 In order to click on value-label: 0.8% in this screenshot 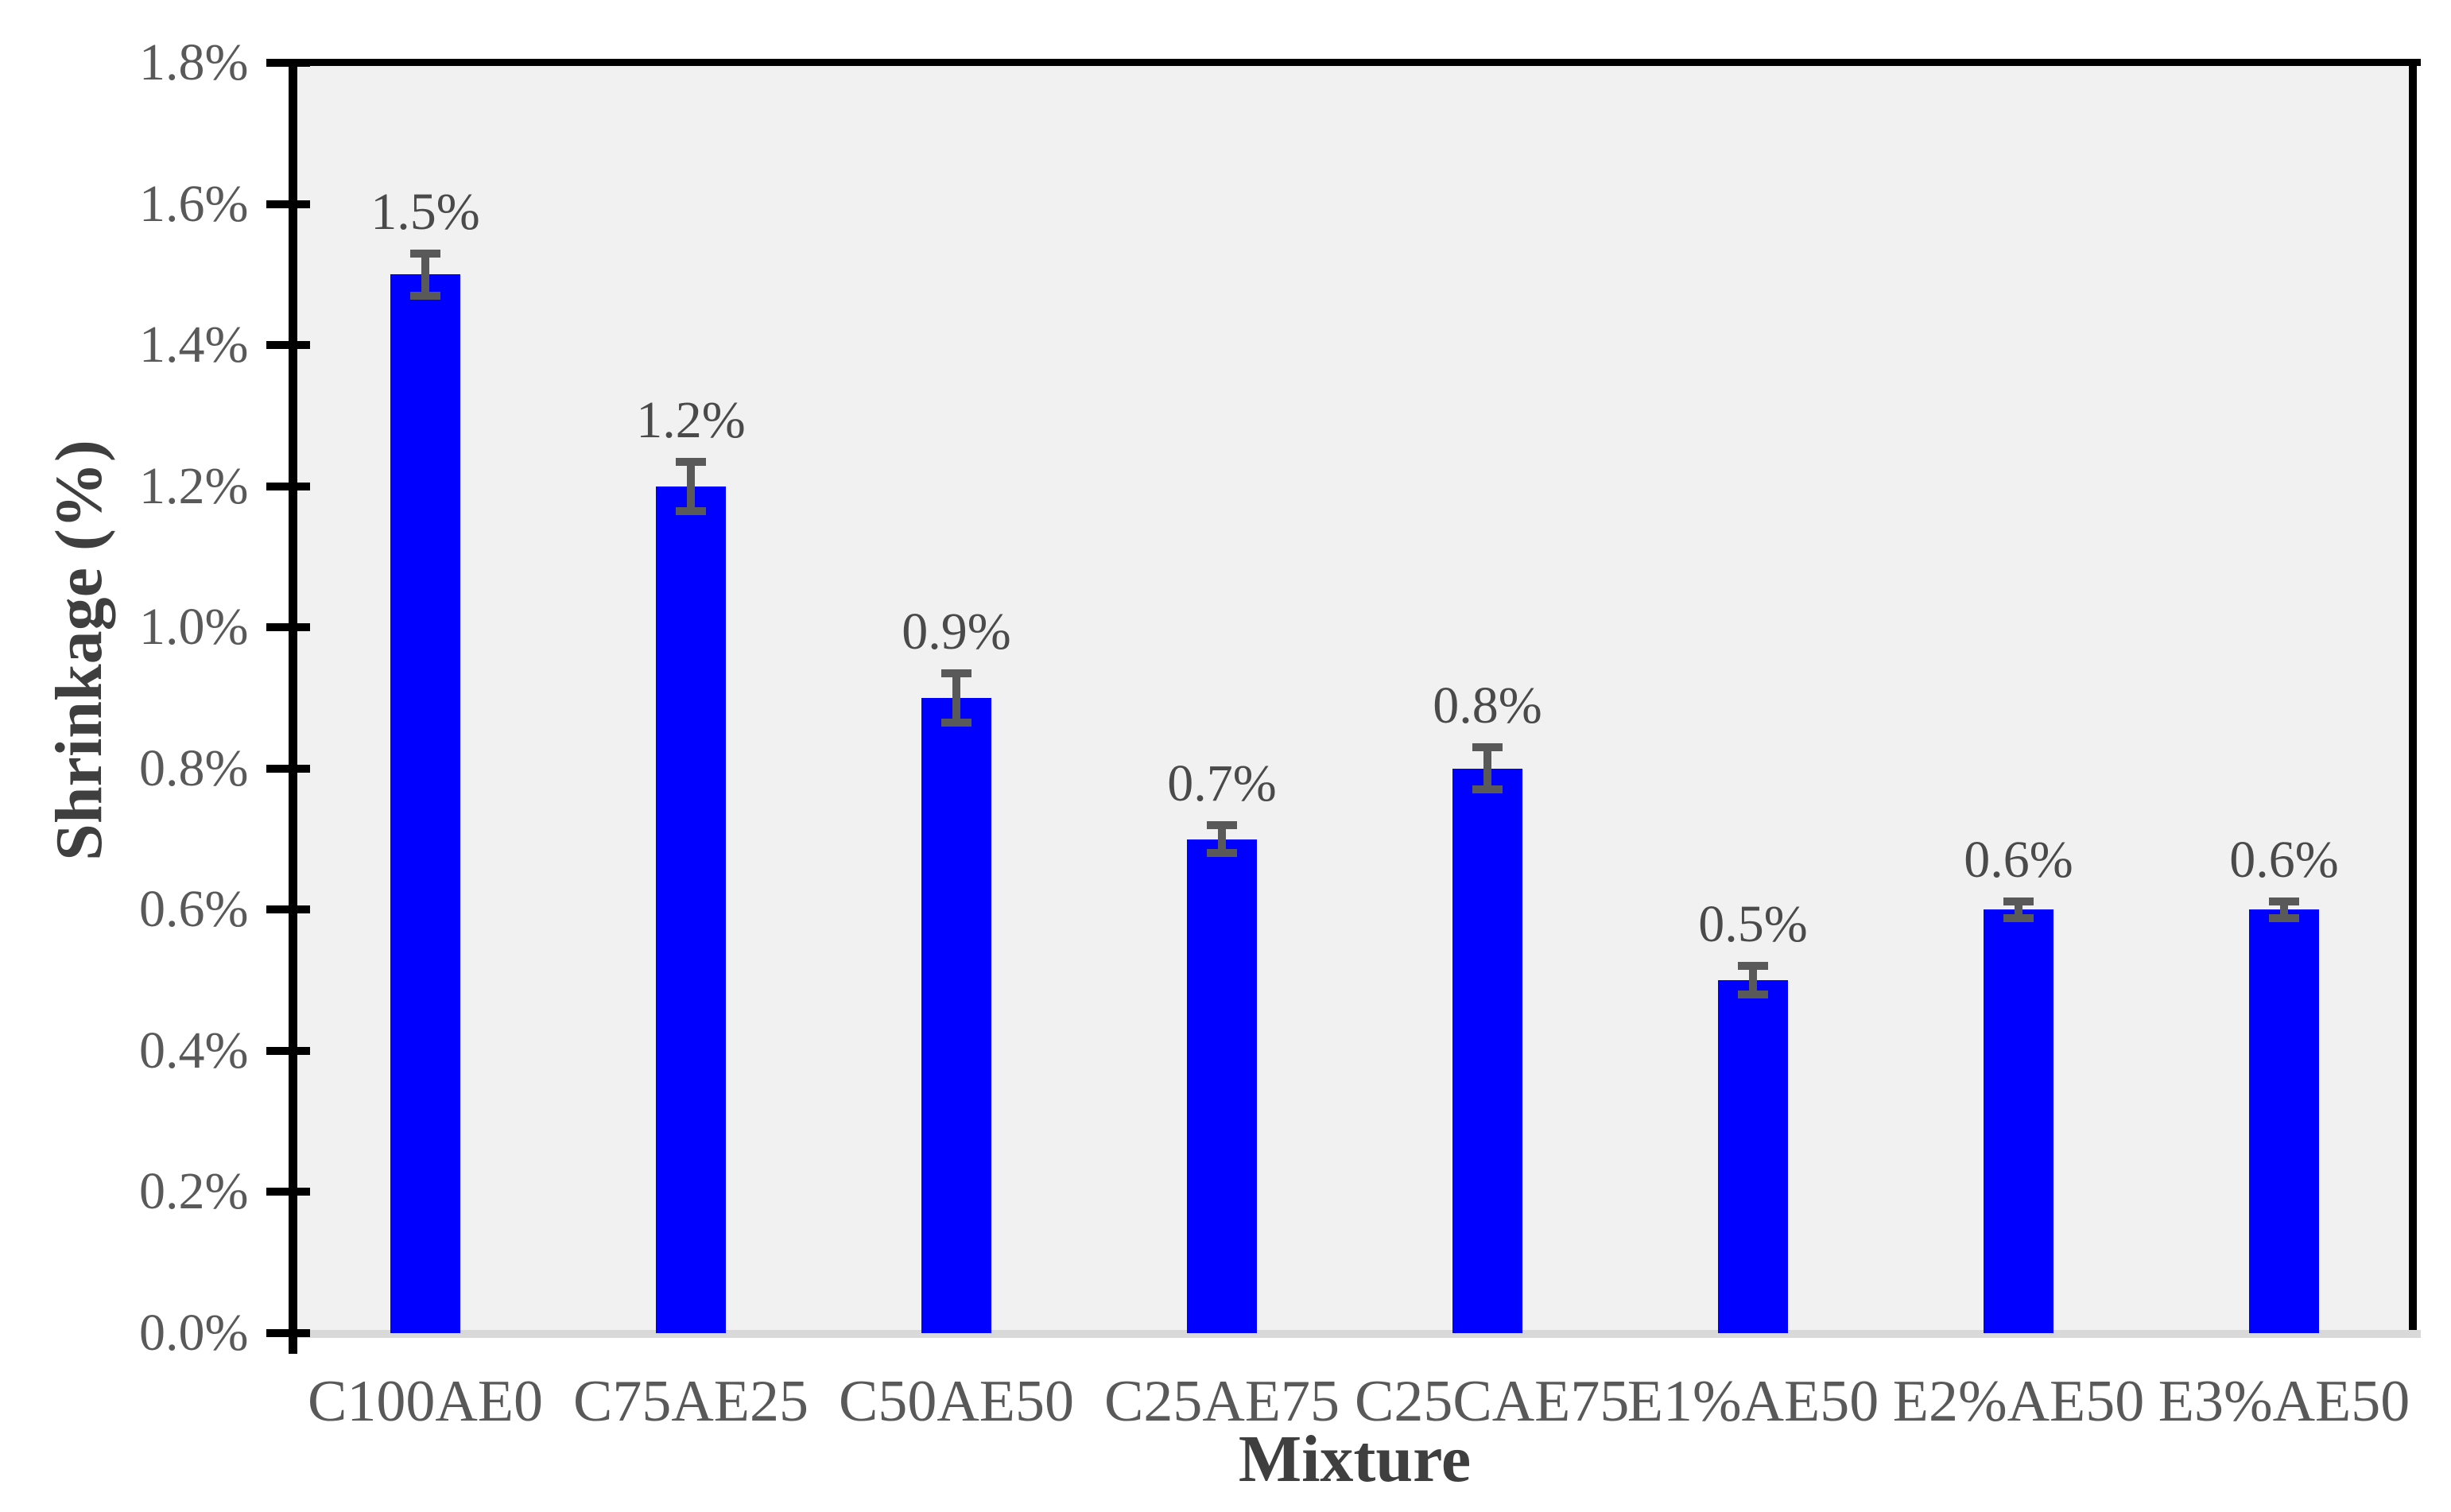, I will do `click(1487, 706)`.